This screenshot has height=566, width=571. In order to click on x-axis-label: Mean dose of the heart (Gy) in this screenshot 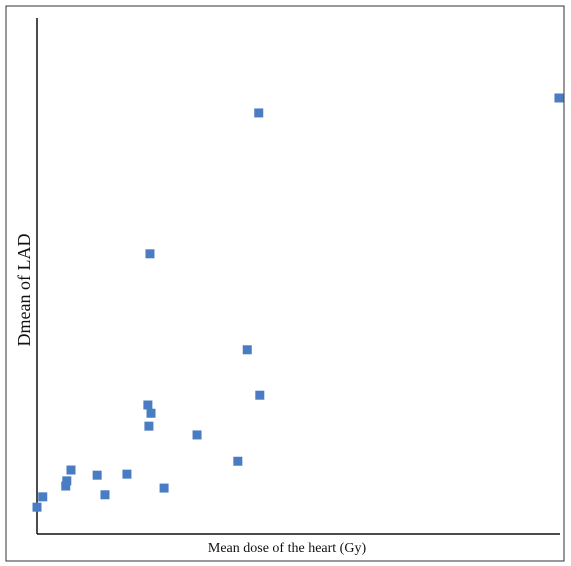, I will do `click(287, 548)`.